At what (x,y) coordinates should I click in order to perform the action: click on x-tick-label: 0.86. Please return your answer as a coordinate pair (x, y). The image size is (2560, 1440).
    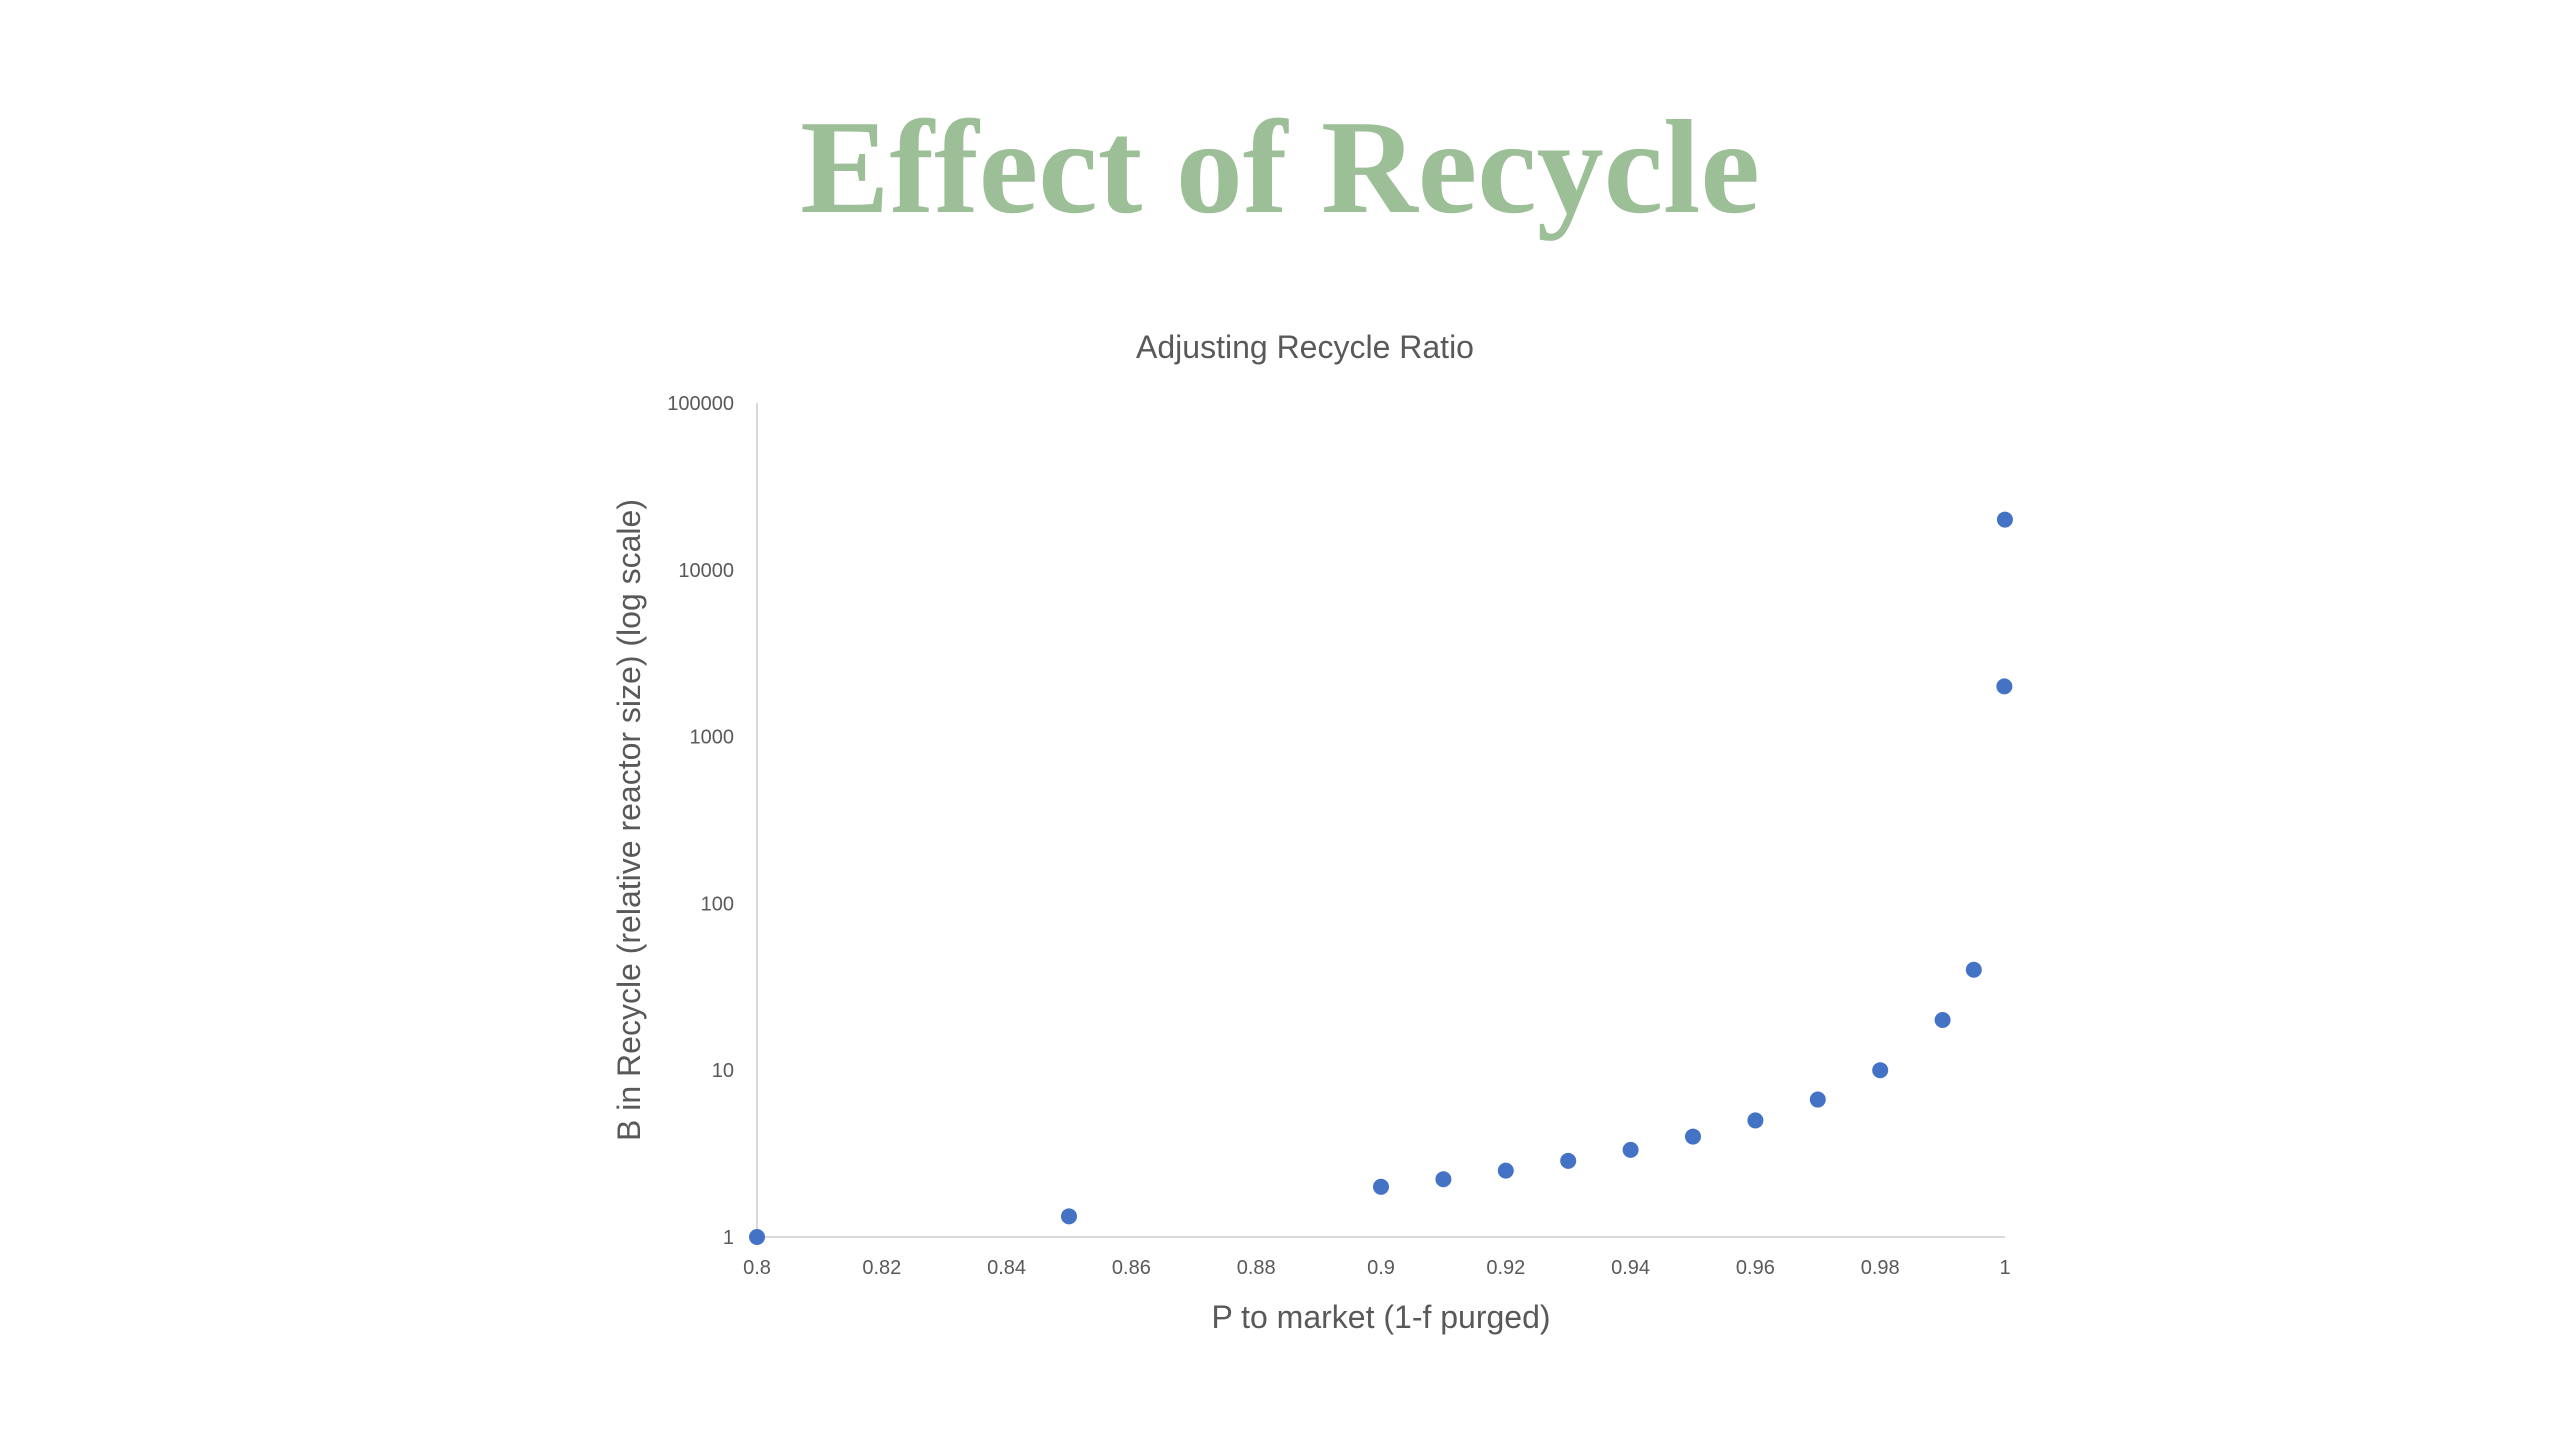
    Looking at the image, I should click on (1131, 1268).